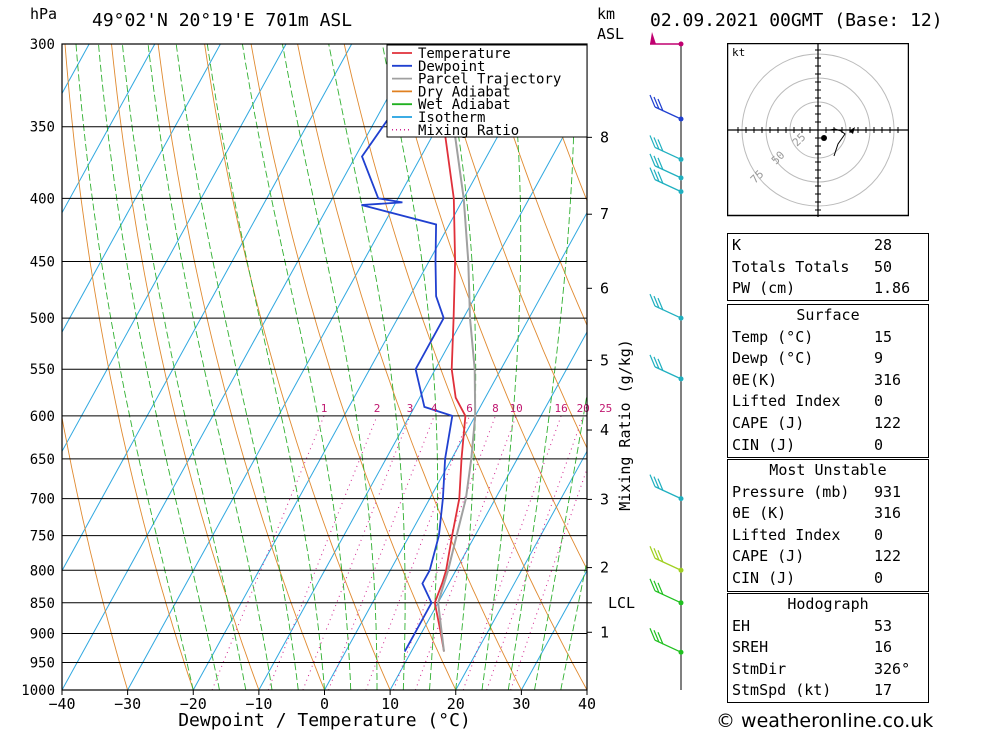  Describe the element at coordinates (879, 534) in the screenshot. I see `index-value: 0` at that location.